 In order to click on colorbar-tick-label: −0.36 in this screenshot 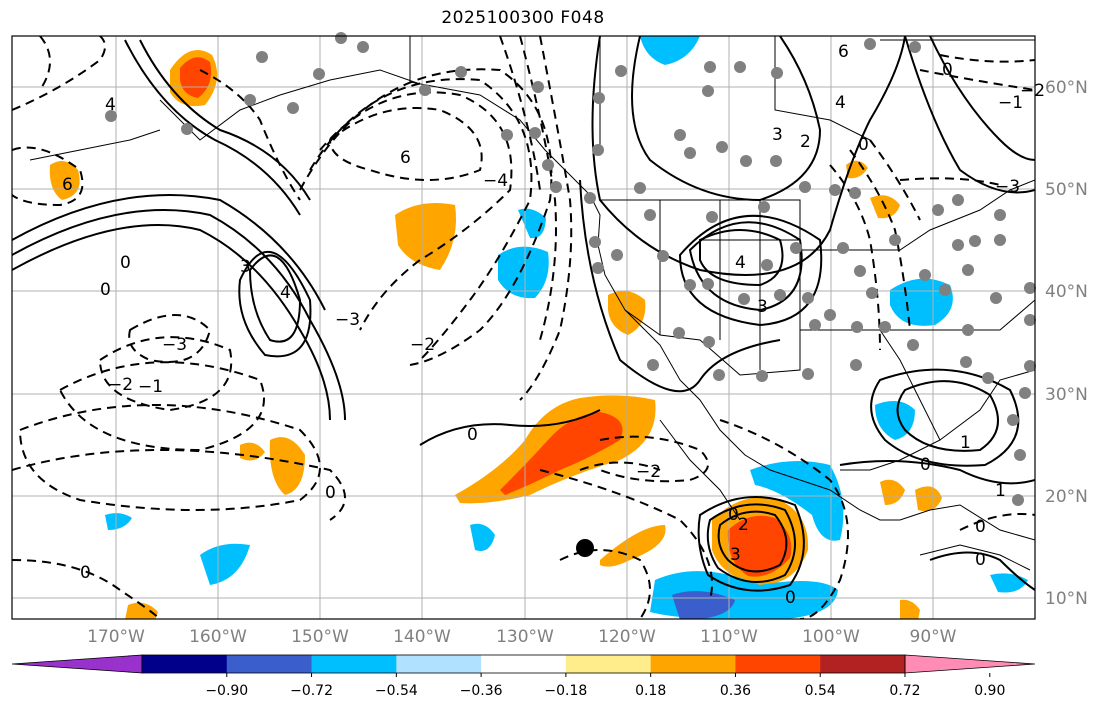, I will do `click(481, 691)`.